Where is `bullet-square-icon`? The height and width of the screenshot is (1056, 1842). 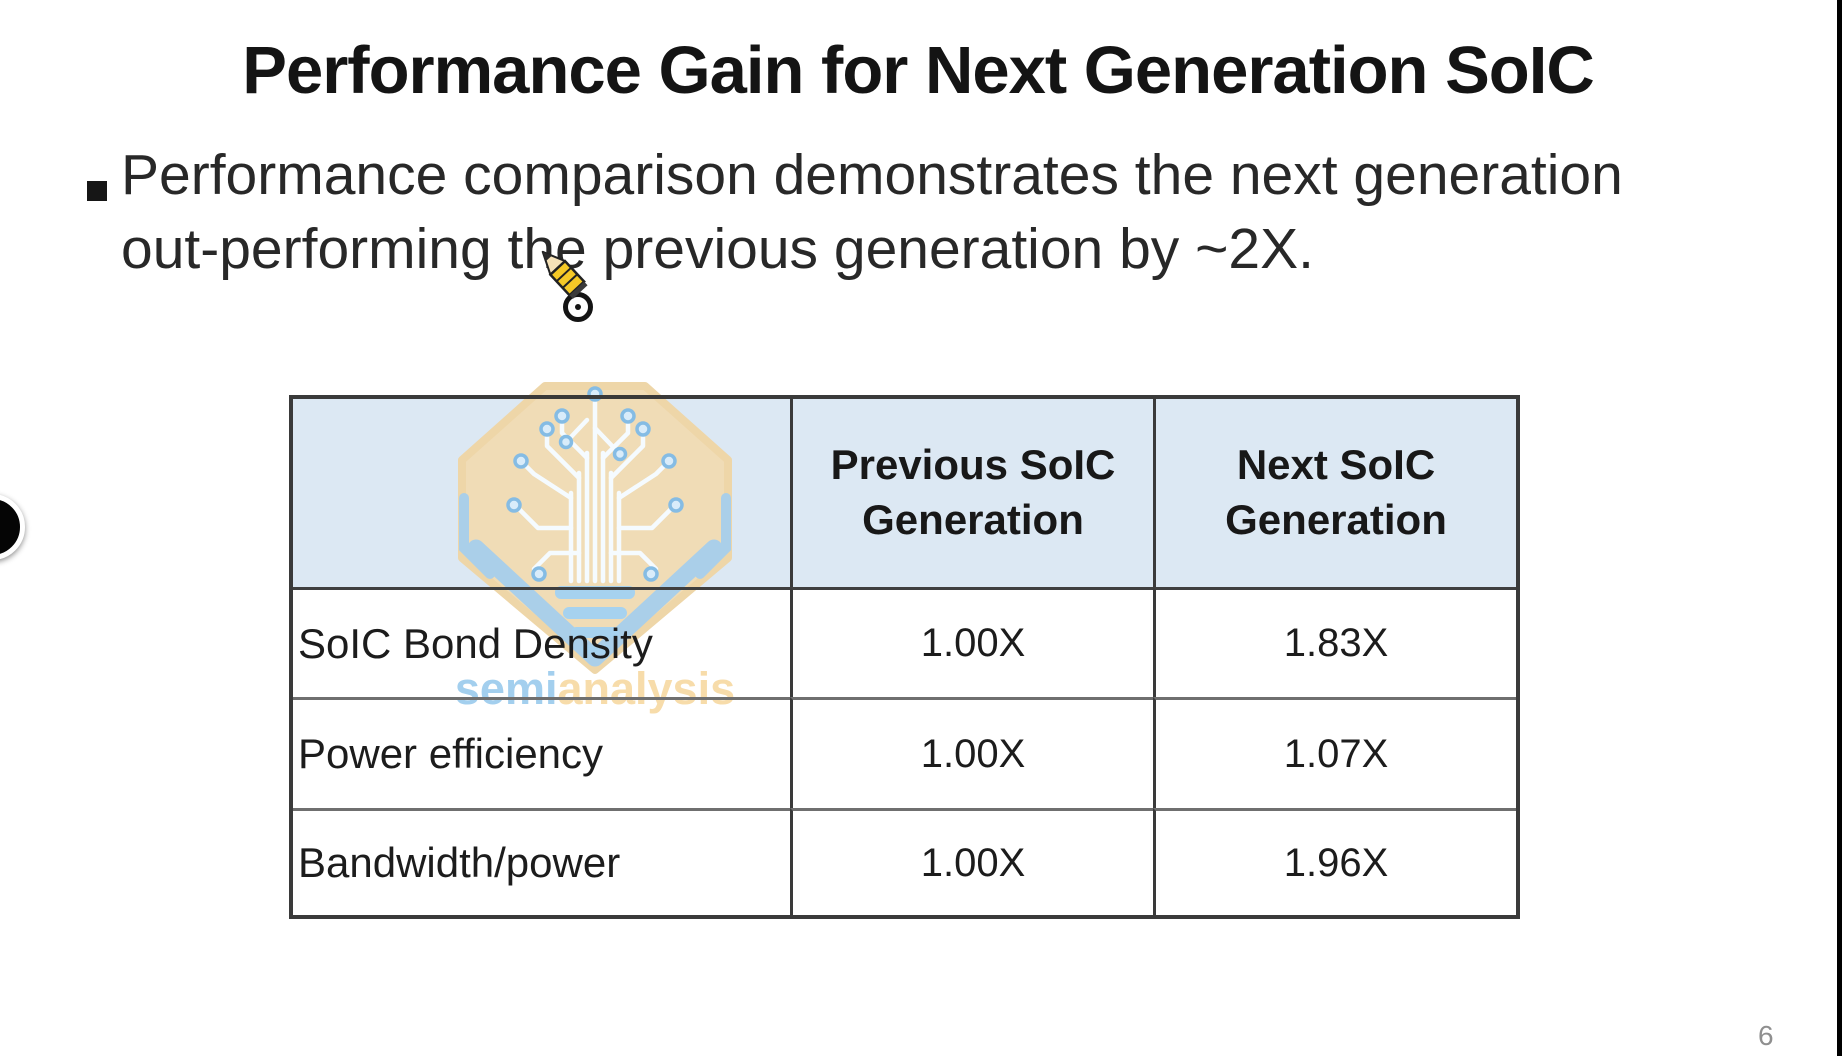
bullet-square-icon is located at coordinates (97, 191).